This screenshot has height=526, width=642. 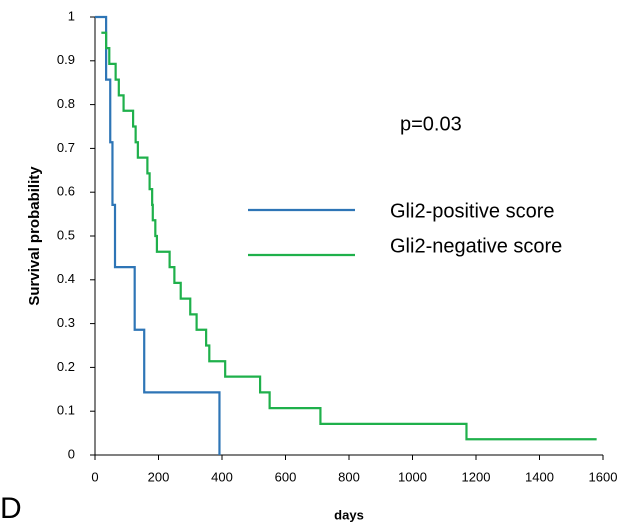 I want to click on x-tick-label: 600, so click(x=286, y=476).